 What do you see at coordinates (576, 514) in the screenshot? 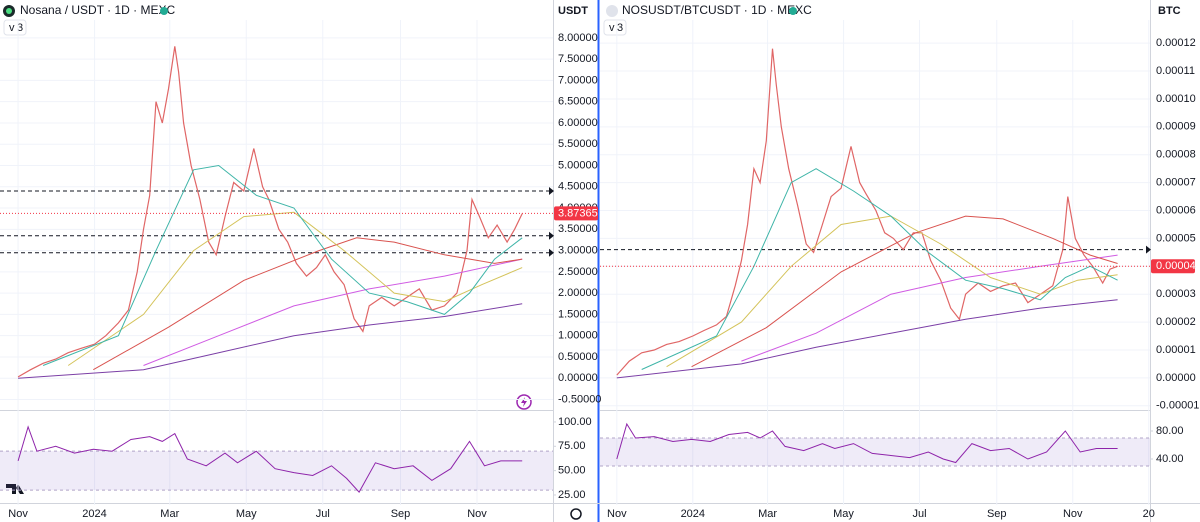
I see `settings-icon` at bounding box center [576, 514].